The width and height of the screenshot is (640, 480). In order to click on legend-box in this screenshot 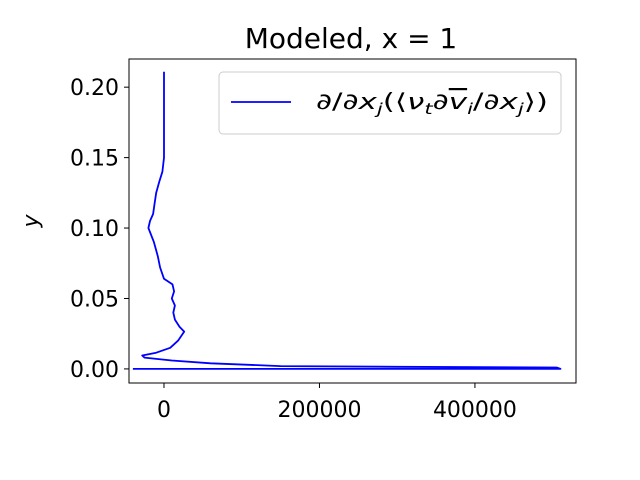, I will do `click(390, 103)`.